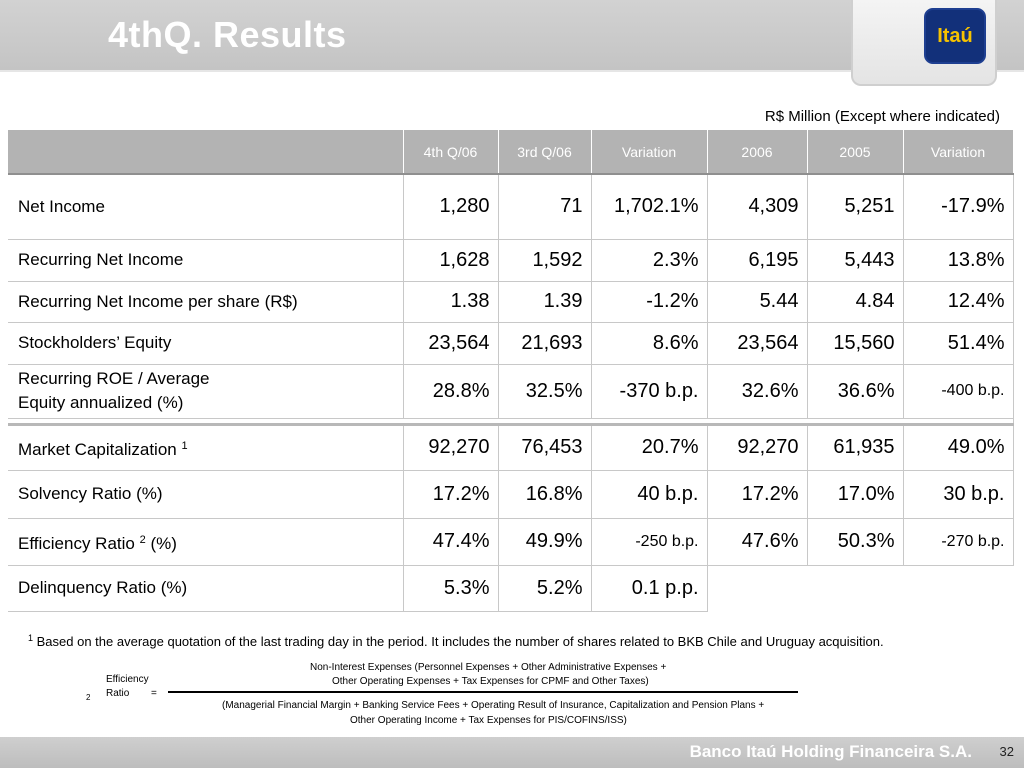  I want to click on cell: 49.9%, so click(545, 542).